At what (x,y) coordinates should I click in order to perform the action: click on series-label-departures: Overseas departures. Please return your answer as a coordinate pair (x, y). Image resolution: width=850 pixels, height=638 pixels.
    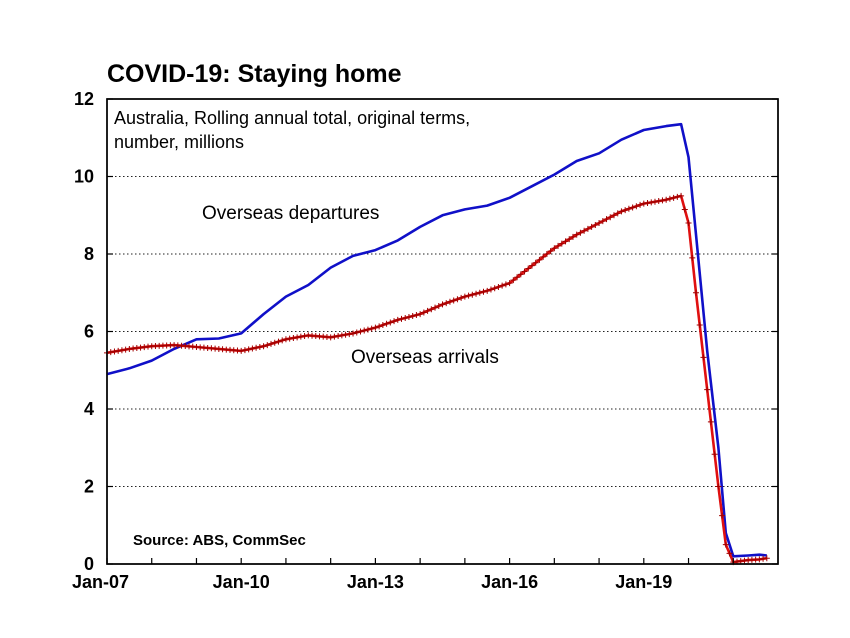
    Looking at the image, I should click on (290, 213).